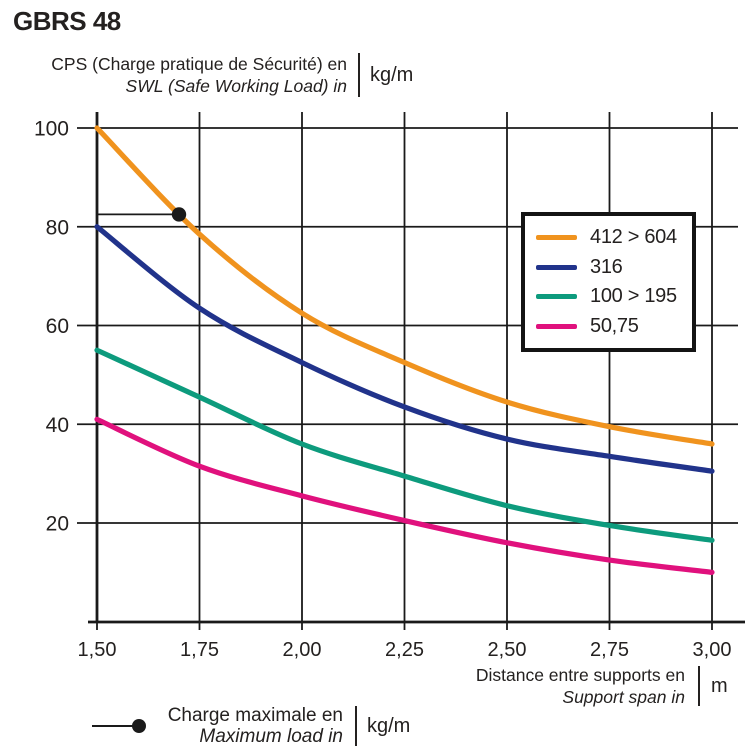 This screenshot has width=753, height=748. I want to click on legend-item: 316, so click(614, 267).